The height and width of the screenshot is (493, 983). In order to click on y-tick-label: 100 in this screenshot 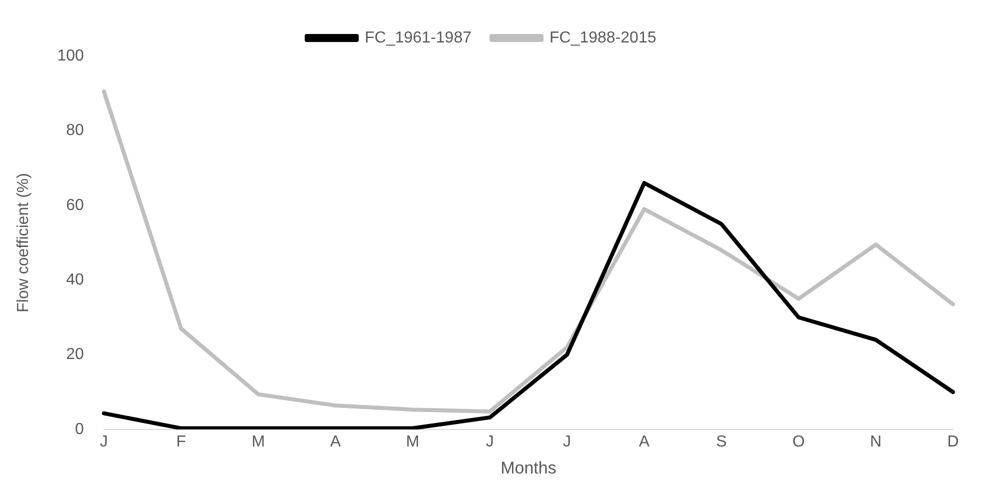, I will do `click(70, 55)`.